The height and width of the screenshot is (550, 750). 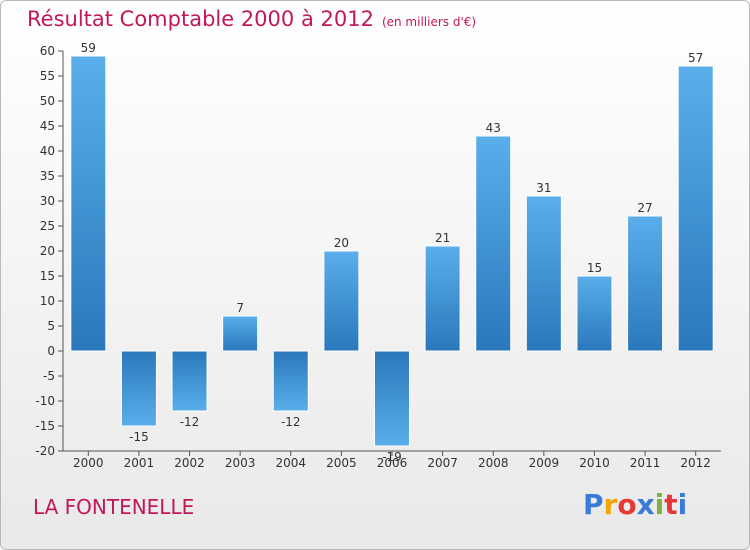 What do you see at coordinates (51, 351) in the screenshot?
I see `y-tick-label: 0` at bounding box center [51, 351].